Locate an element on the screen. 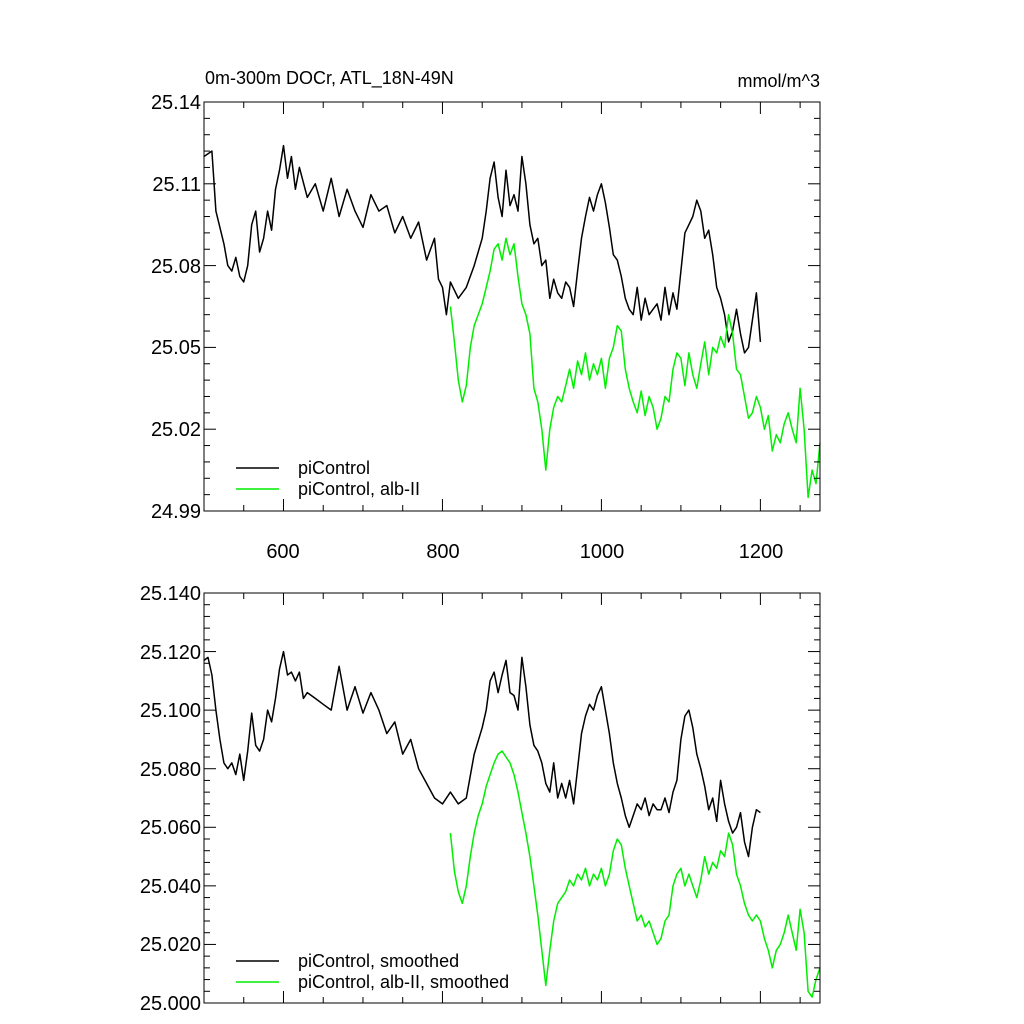 This screenshot has width=1024, height=1024. top-y-tick-label: 24.99 is located at coordinates (176, 512).